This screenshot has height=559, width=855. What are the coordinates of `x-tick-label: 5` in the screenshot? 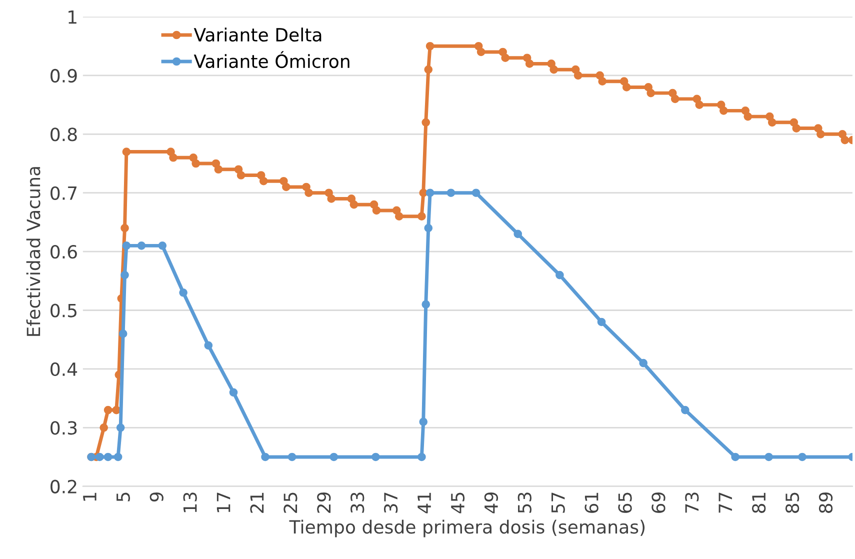 It's located at (123, 497).